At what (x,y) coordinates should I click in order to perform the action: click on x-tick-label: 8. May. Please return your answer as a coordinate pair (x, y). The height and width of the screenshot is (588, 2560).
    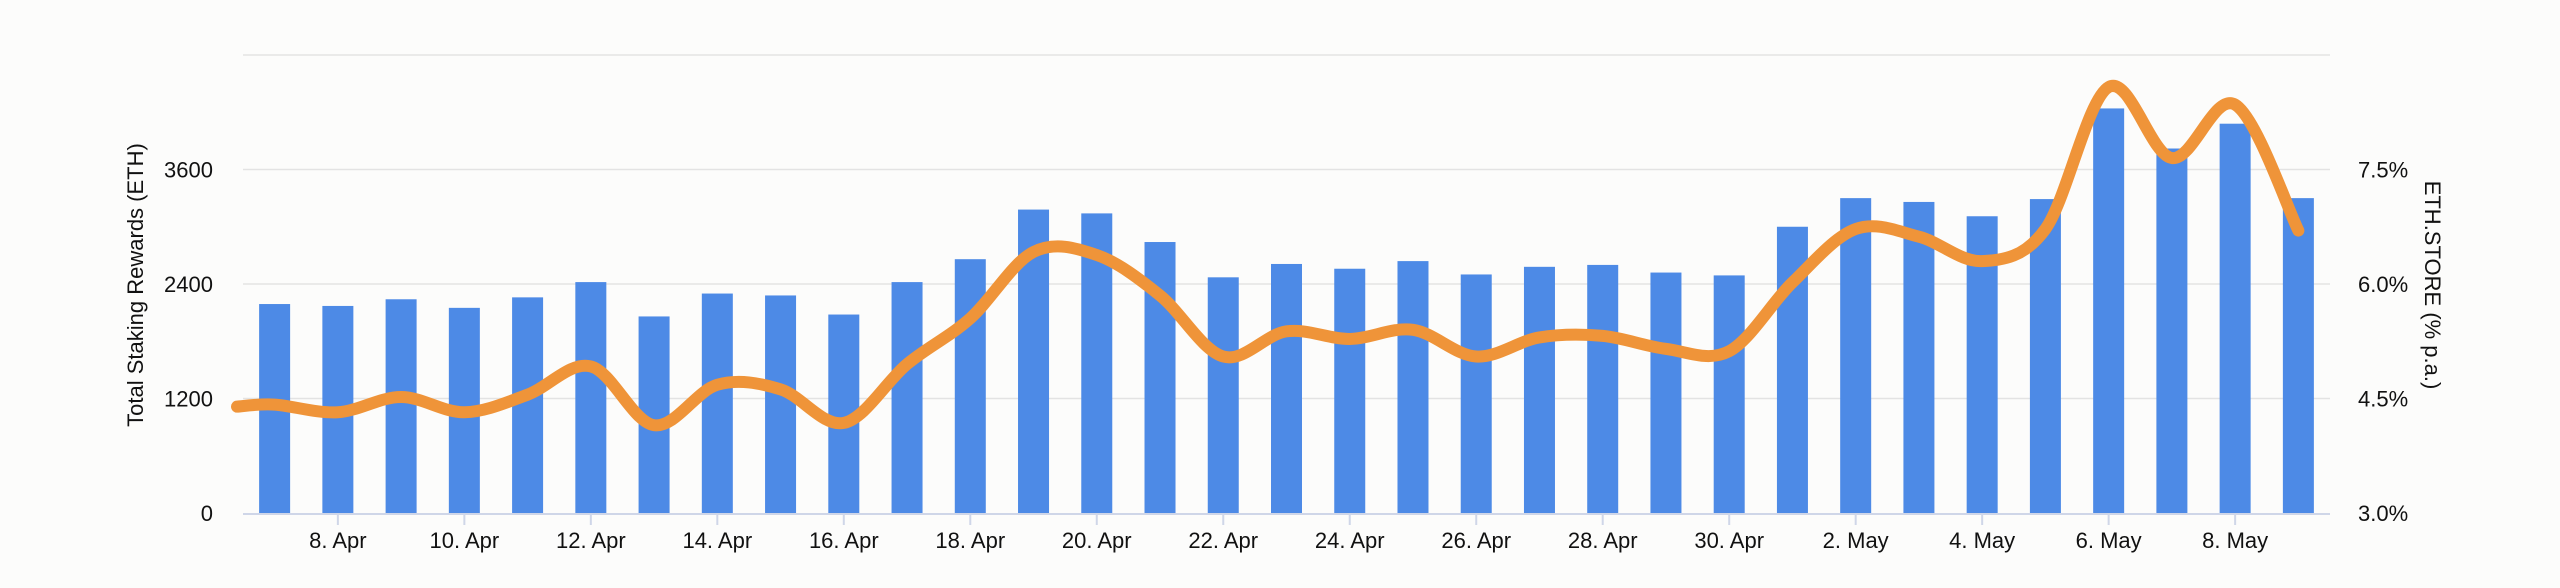
    Looking at the image, I should click on (2235, 540).